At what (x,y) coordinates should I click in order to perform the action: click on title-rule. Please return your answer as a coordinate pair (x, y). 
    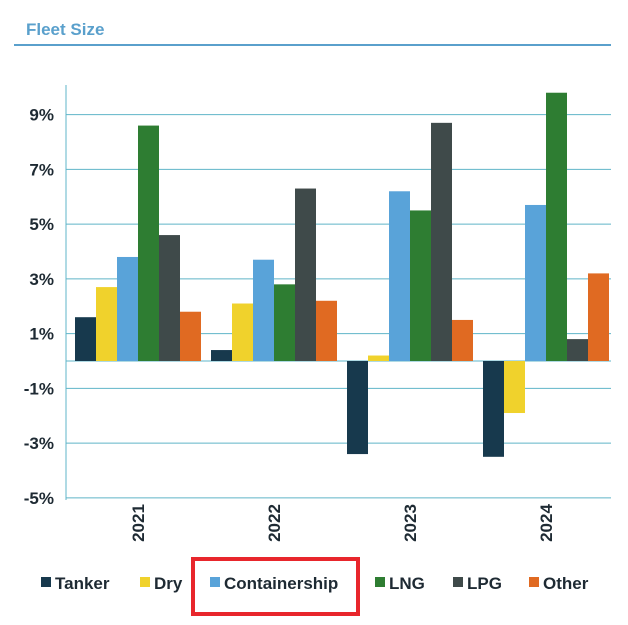
    Looking at the image, I should click on (312, 45).